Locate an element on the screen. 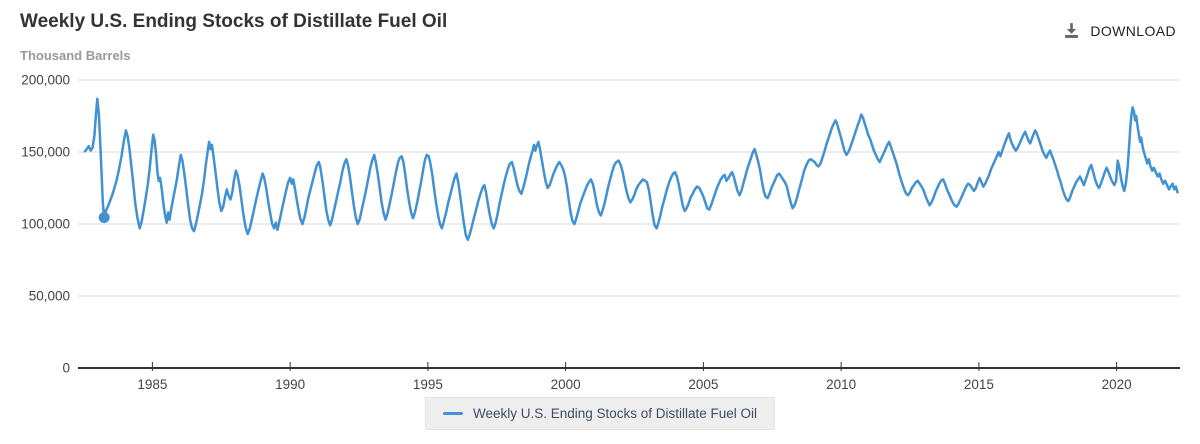 This screenshot has height=444, width=1200. y-axis-tick-label: 50,000 is located at coordinates (49, 296).